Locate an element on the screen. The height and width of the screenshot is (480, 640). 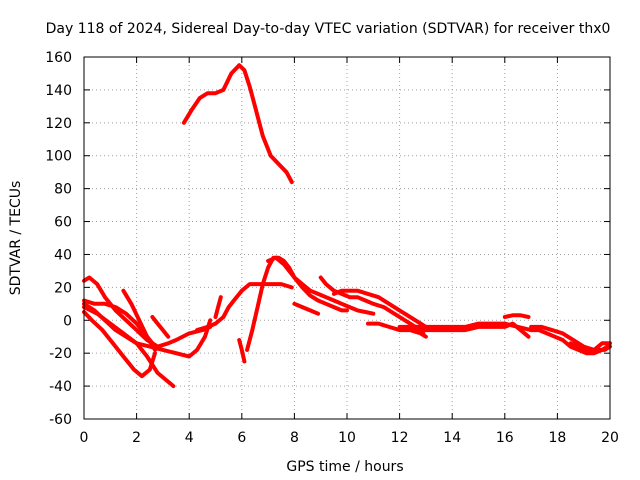
y-tick-label: -40 is located at coordinates (60, 387).